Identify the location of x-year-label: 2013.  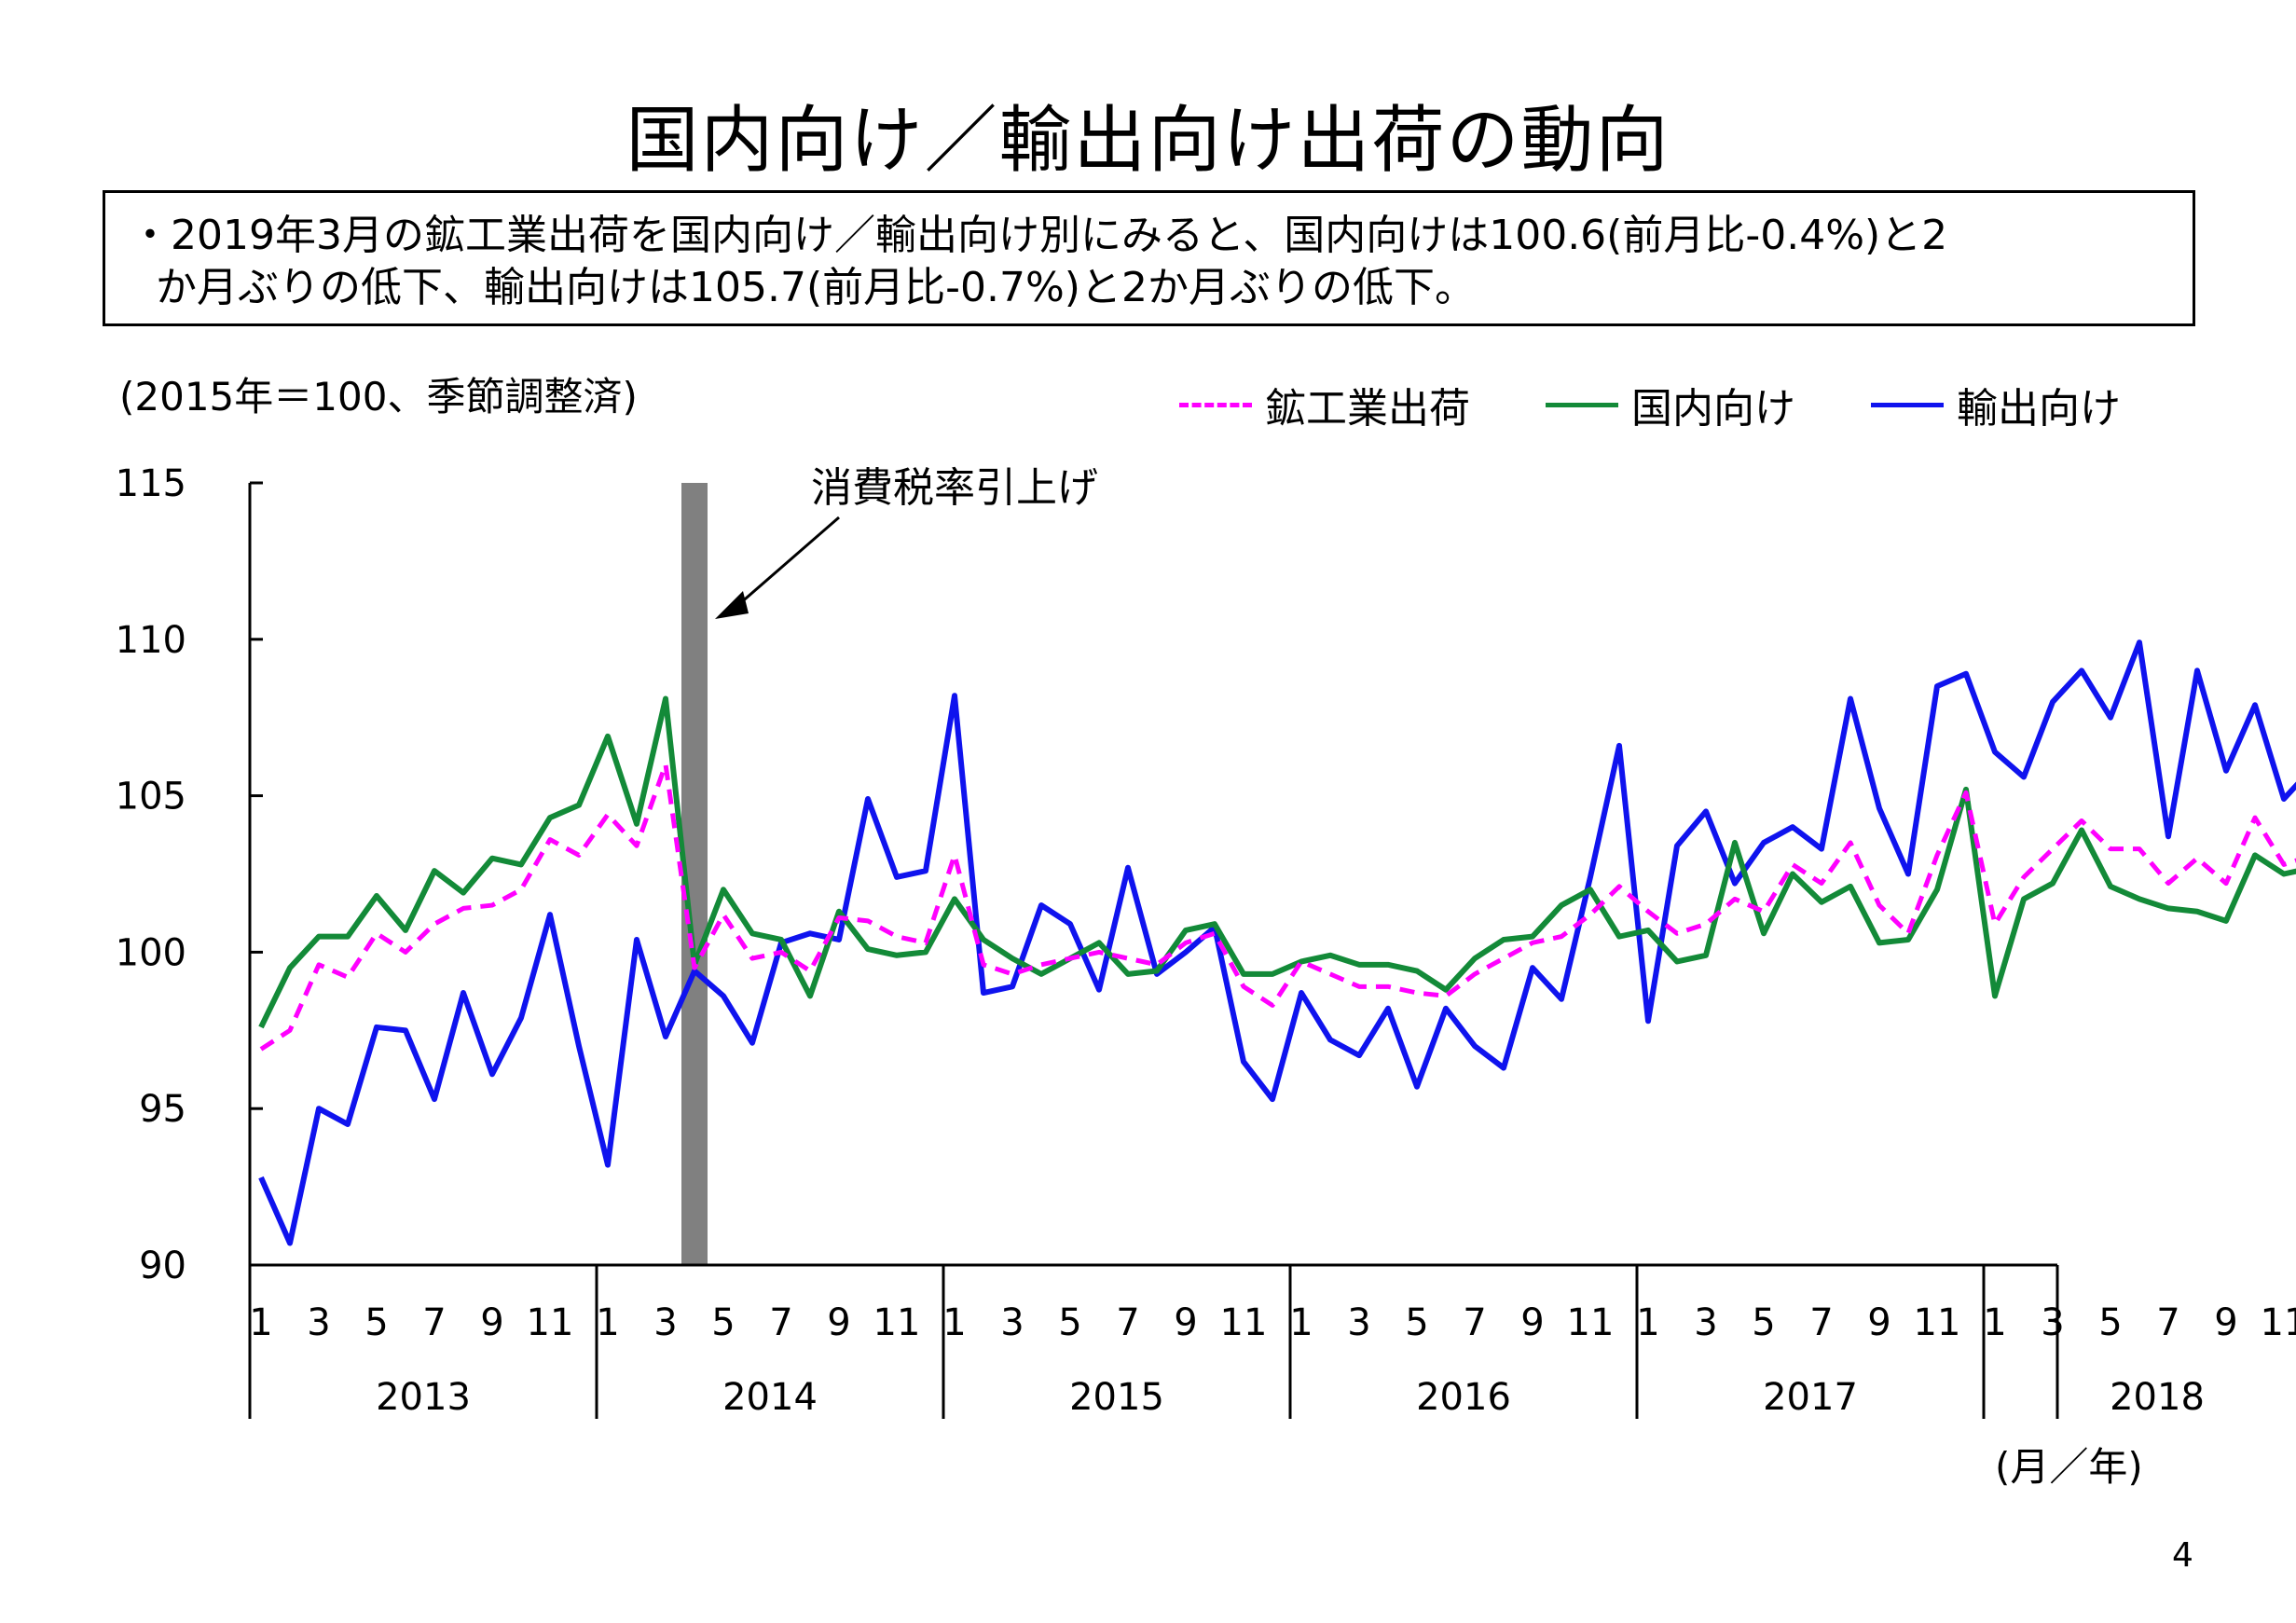
(423, 1397).